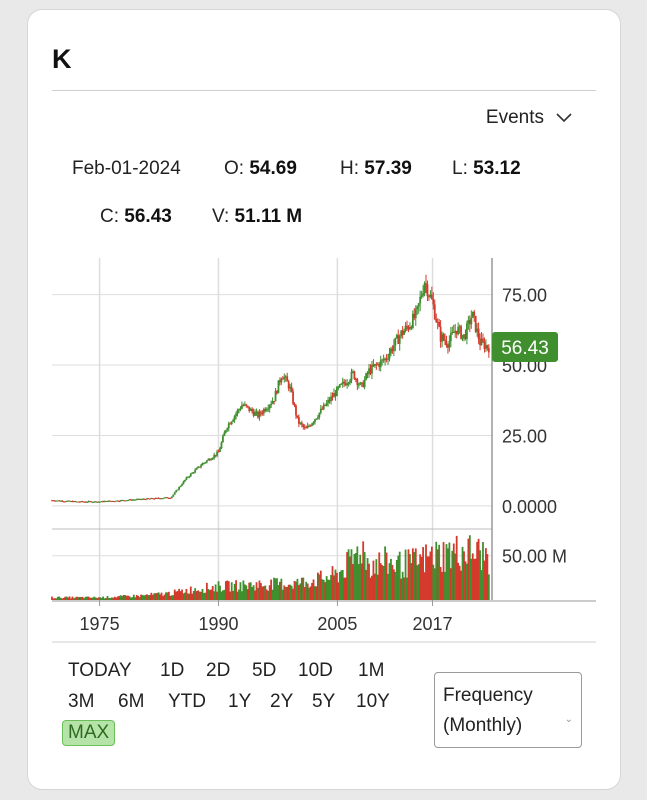  I want to click on period-5d: 5D, so click(264, 670).